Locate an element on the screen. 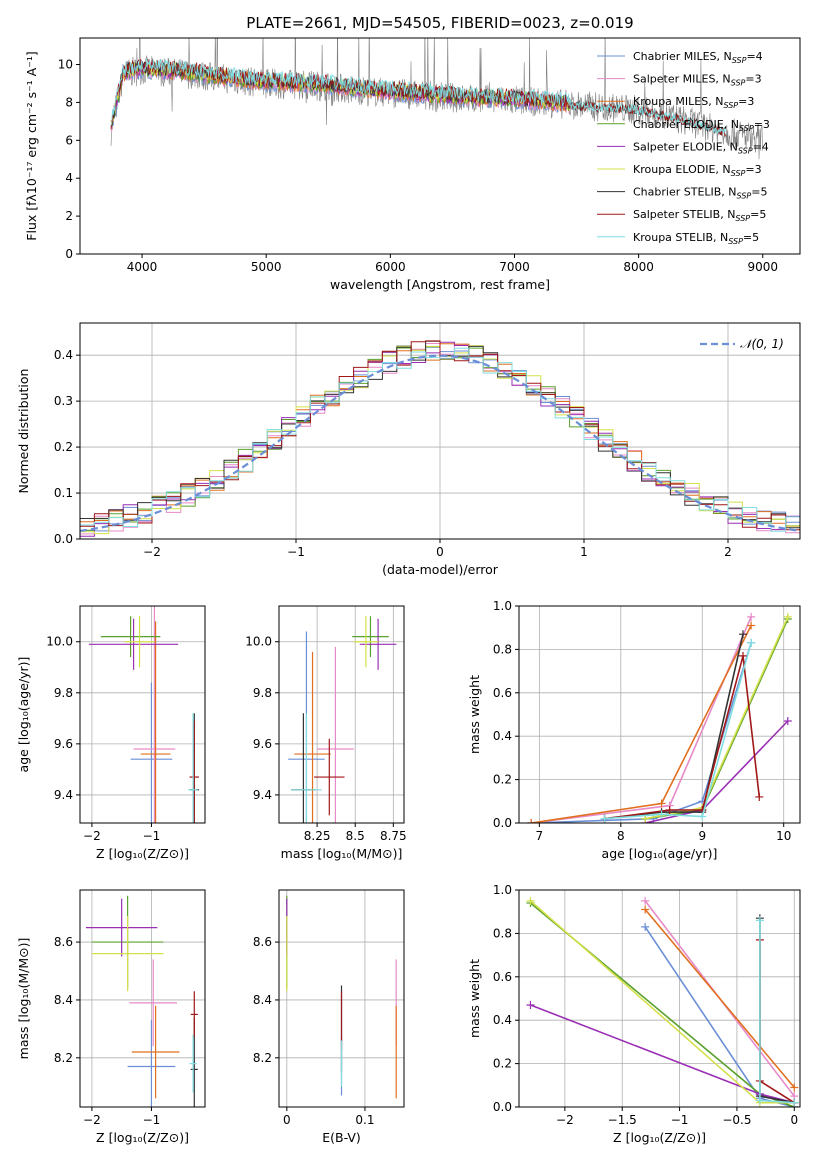  x-tick-label: 8.75 is located at coordinates (393, 836).